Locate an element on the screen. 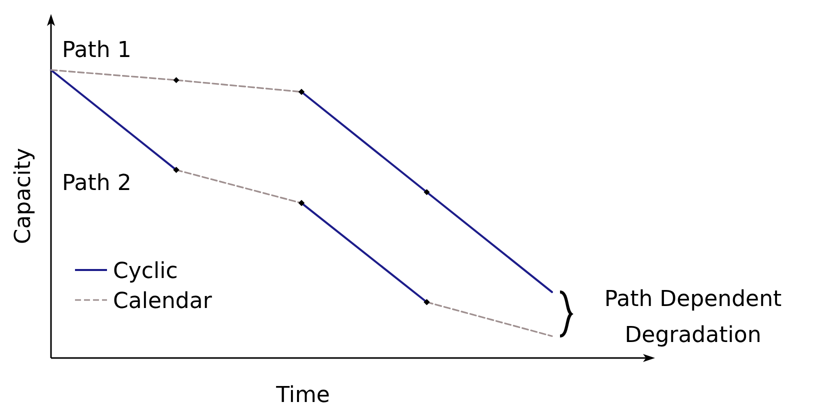 Image resolution: width=830 pixels, height=412 pixels. legend-label: Calendar is located at coordinates (163, 301).